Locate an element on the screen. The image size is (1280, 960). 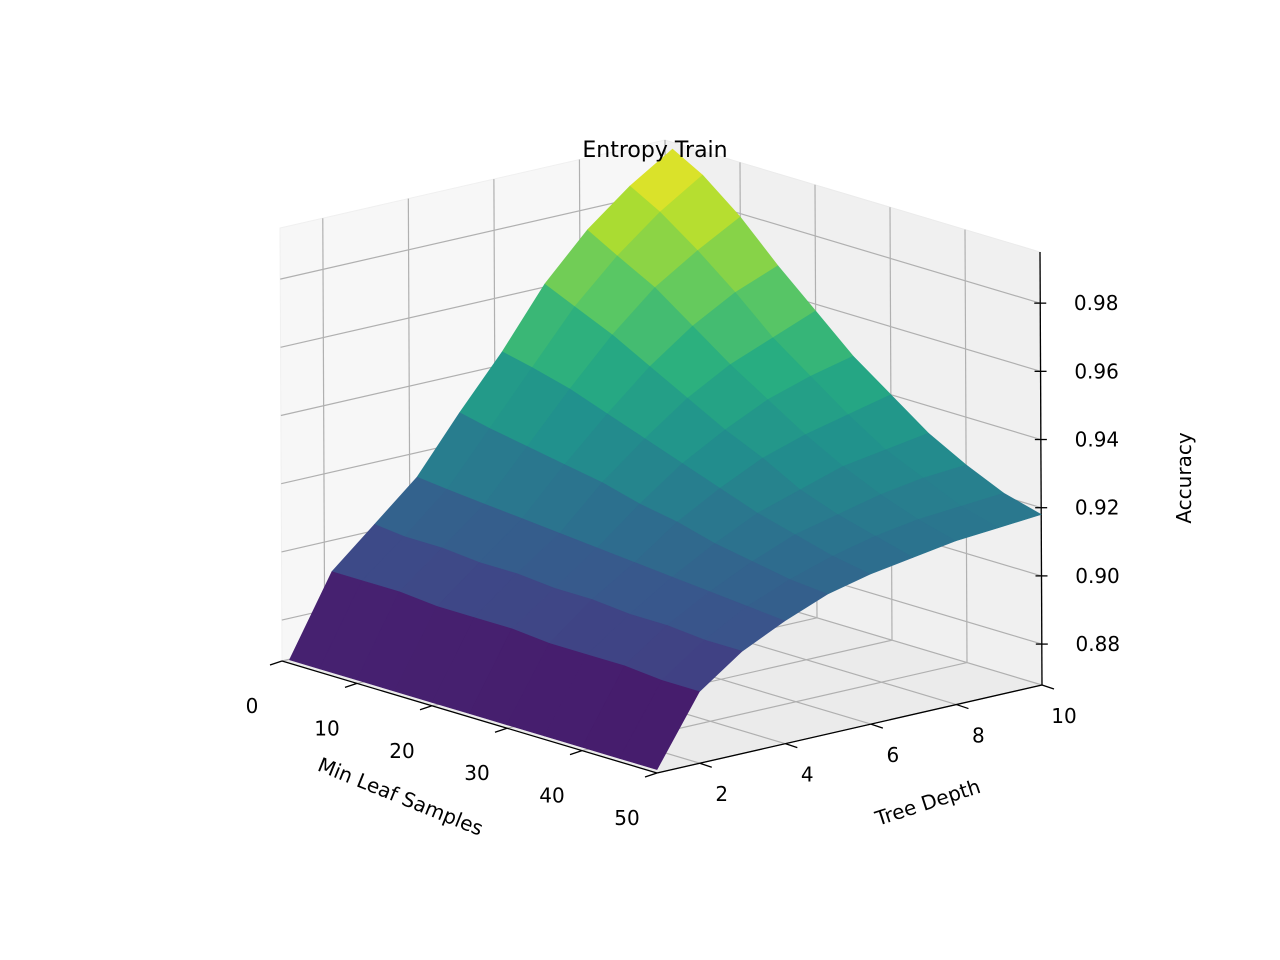
chart-title: Entropy Train is located at coordinates (654, 150).